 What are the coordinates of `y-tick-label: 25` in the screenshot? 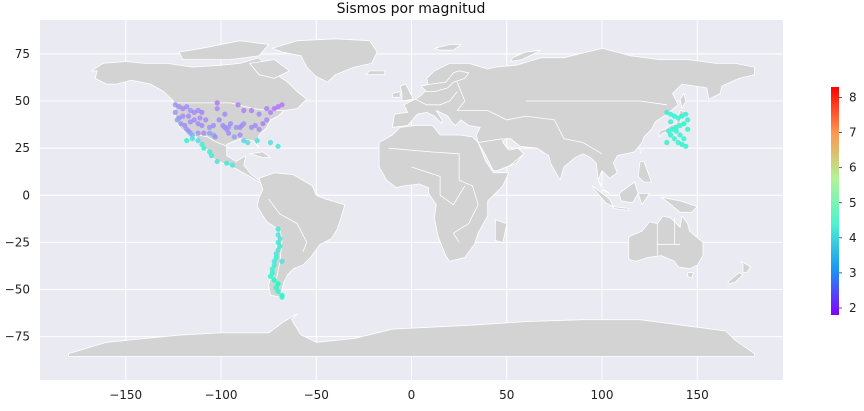 It's located at (22, 148).